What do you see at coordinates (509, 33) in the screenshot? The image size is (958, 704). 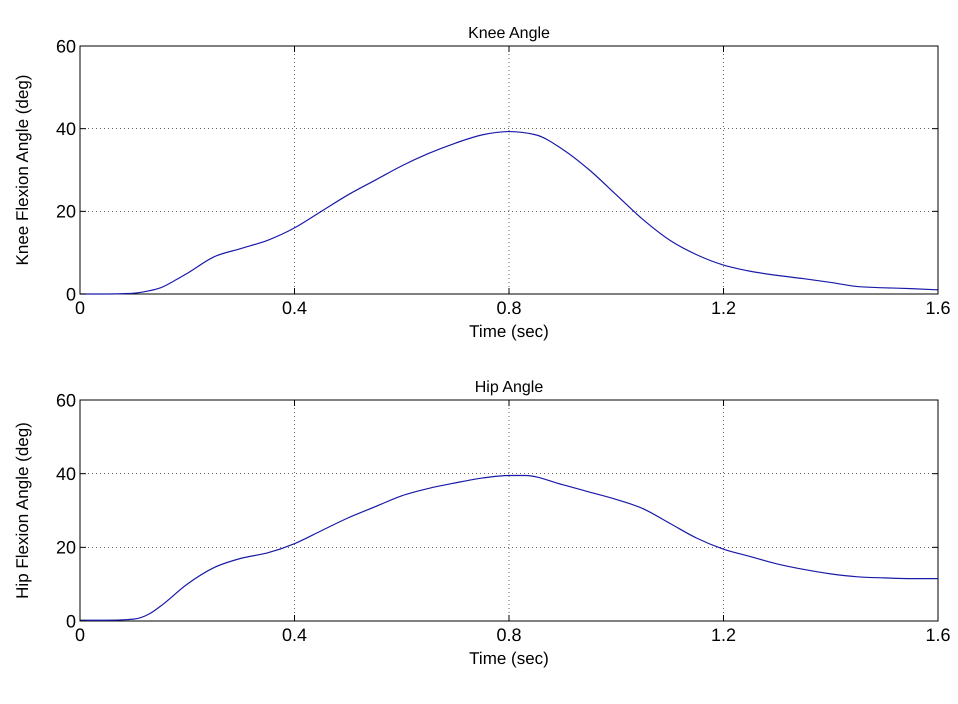 I see `chart-title: Knee Angle` at bounding box center [509, 33].